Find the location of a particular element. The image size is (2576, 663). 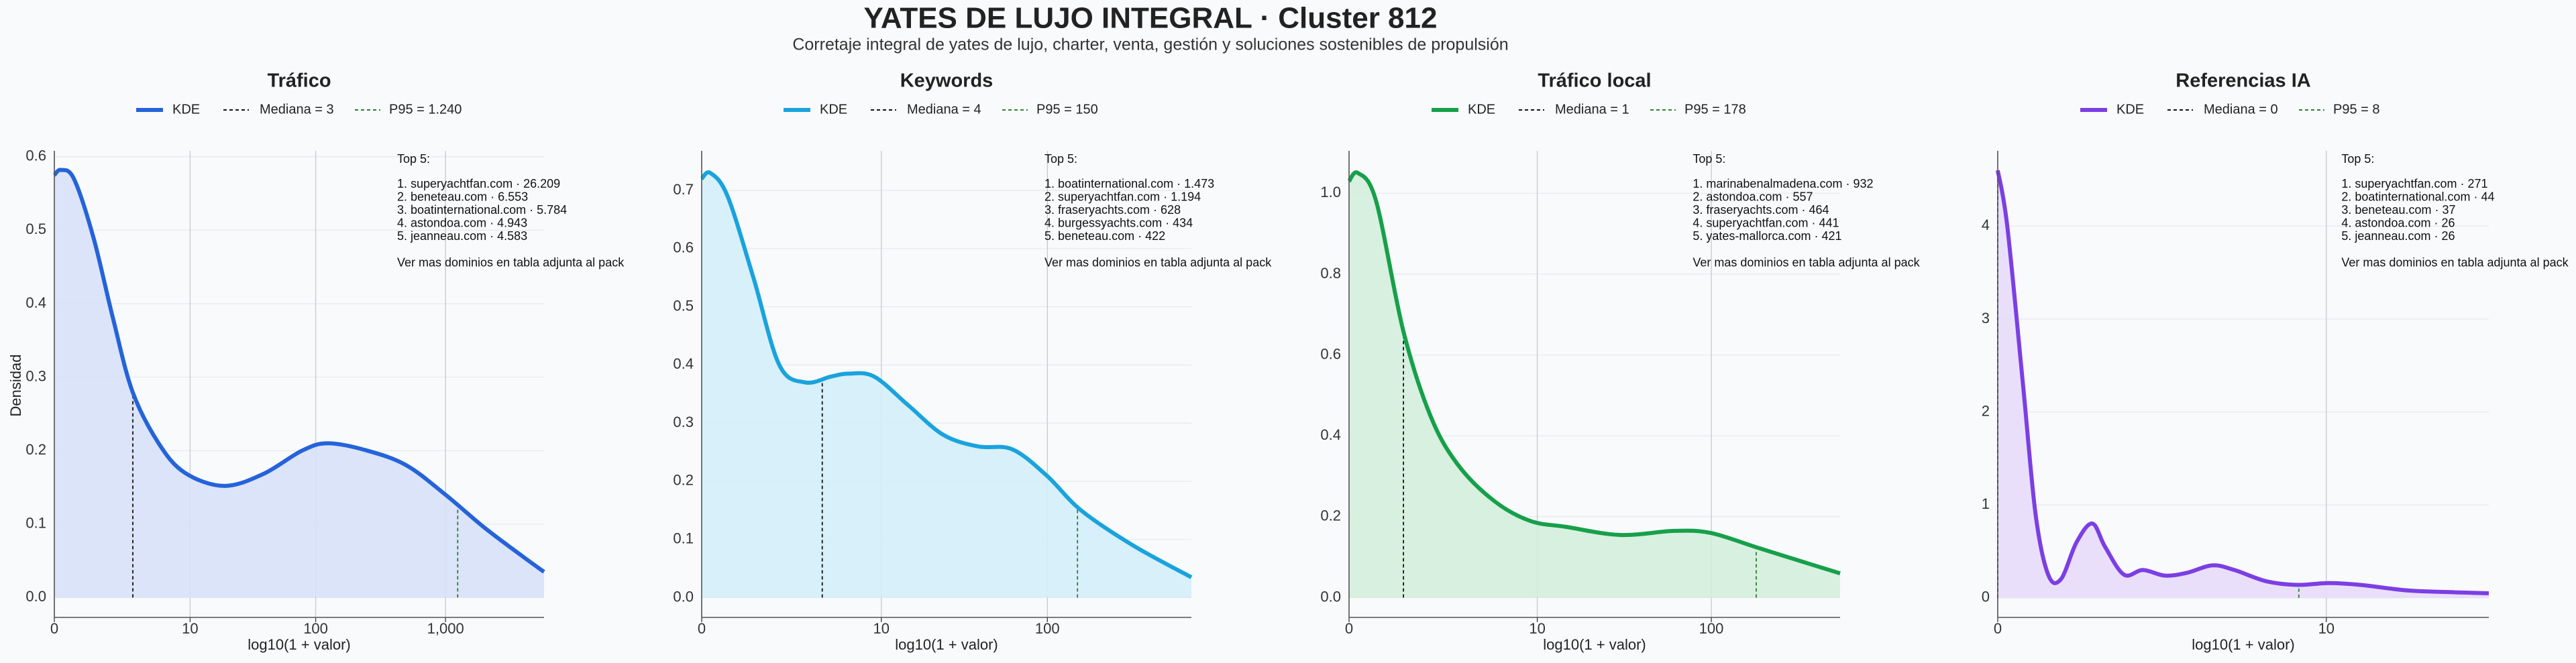

annotation-line: 2. superyachtfan.com · 1.194 is located at coordinates (1122, 196).